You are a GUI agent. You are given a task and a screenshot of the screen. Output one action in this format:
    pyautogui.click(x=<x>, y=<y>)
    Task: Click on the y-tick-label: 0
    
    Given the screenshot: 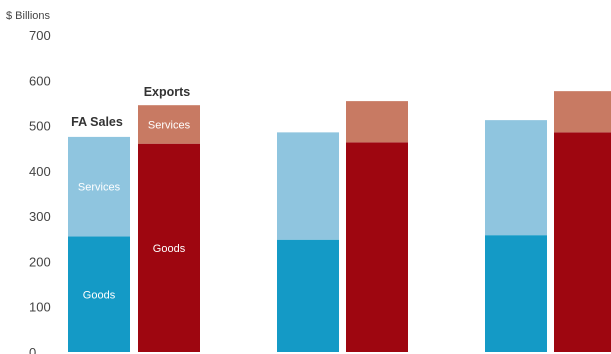 What is the action you would take?
    pyautogui.click(x=32, y=349)
    